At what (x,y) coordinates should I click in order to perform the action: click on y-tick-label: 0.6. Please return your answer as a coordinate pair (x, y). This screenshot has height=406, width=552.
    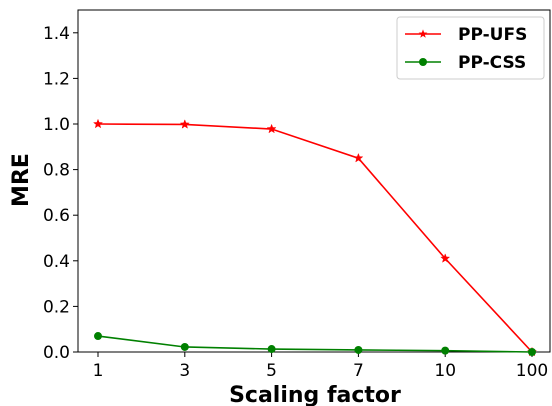
    Looking at the image, I should click on (56, 216).